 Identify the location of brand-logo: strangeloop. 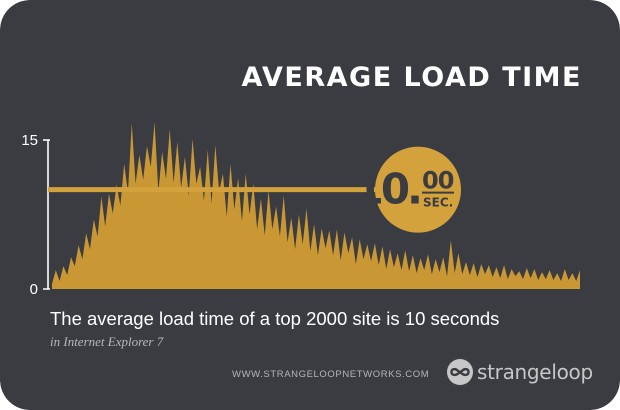
(519, 372).